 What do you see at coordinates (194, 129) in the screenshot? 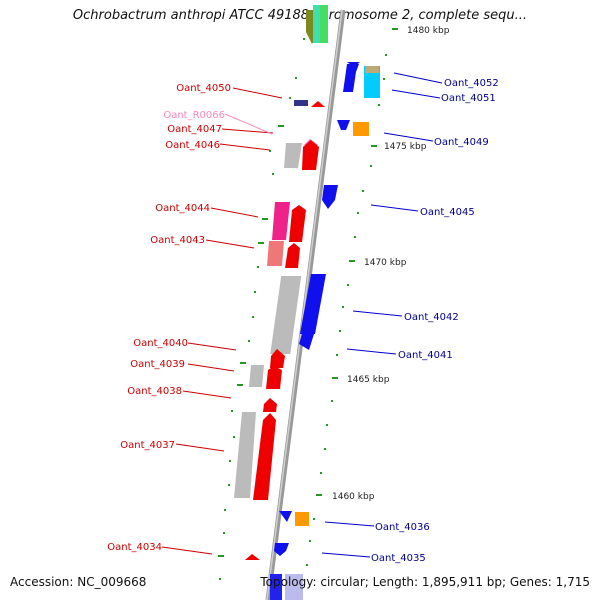
I see `gene-label-oant-4047: Oant_4047` at bounding box center [194, 129].